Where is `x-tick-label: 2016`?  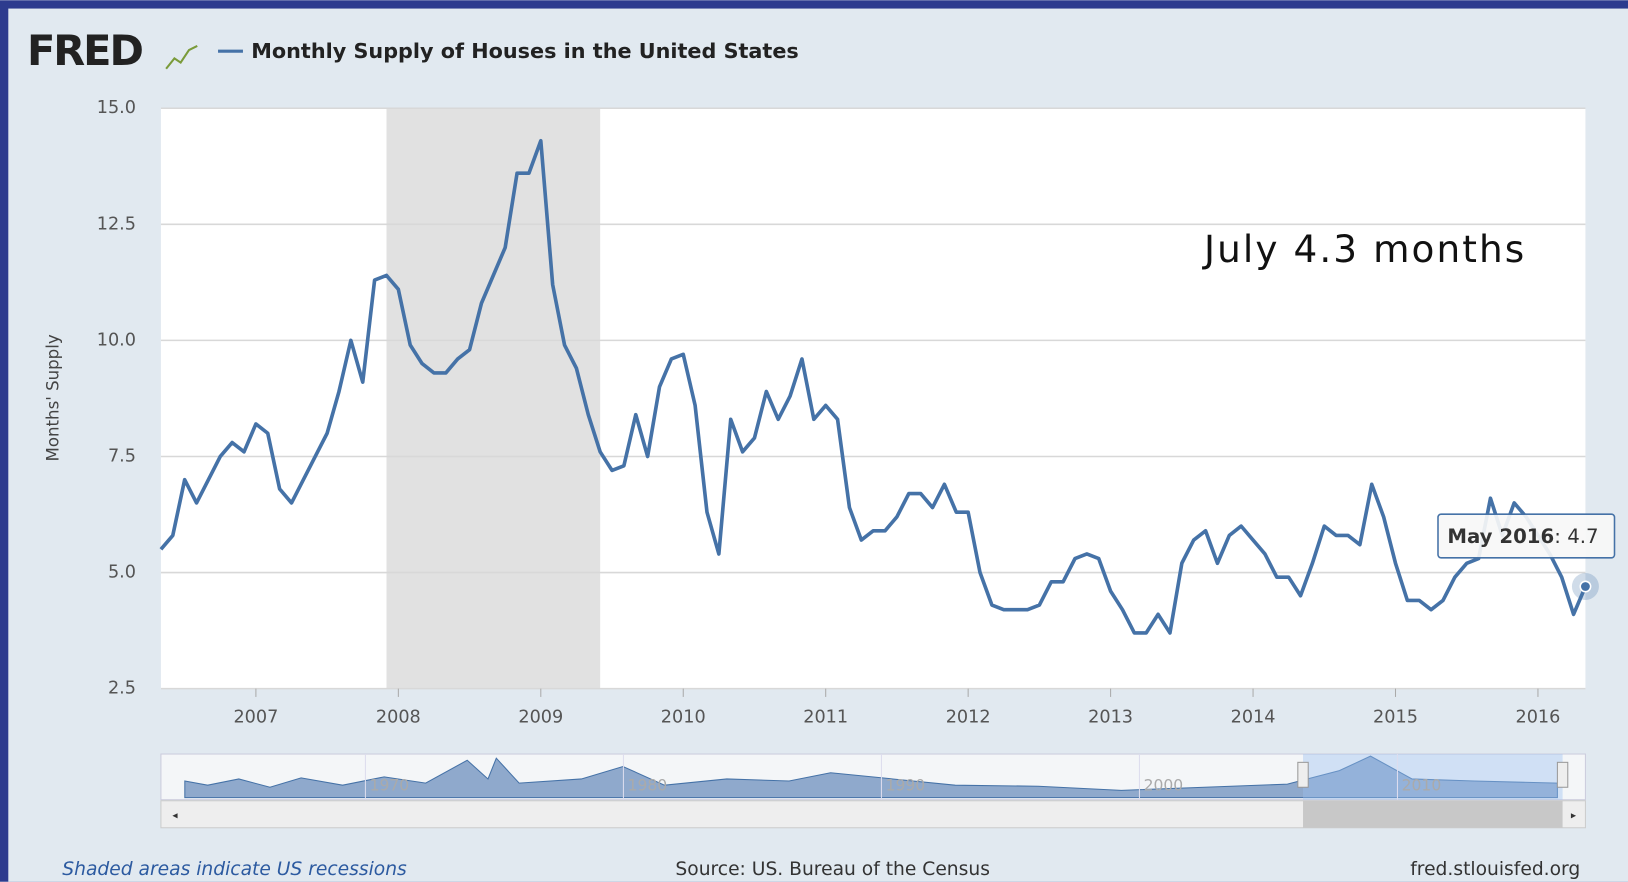
x-tick-label: 2016 is located at coordinates (1537, 718).